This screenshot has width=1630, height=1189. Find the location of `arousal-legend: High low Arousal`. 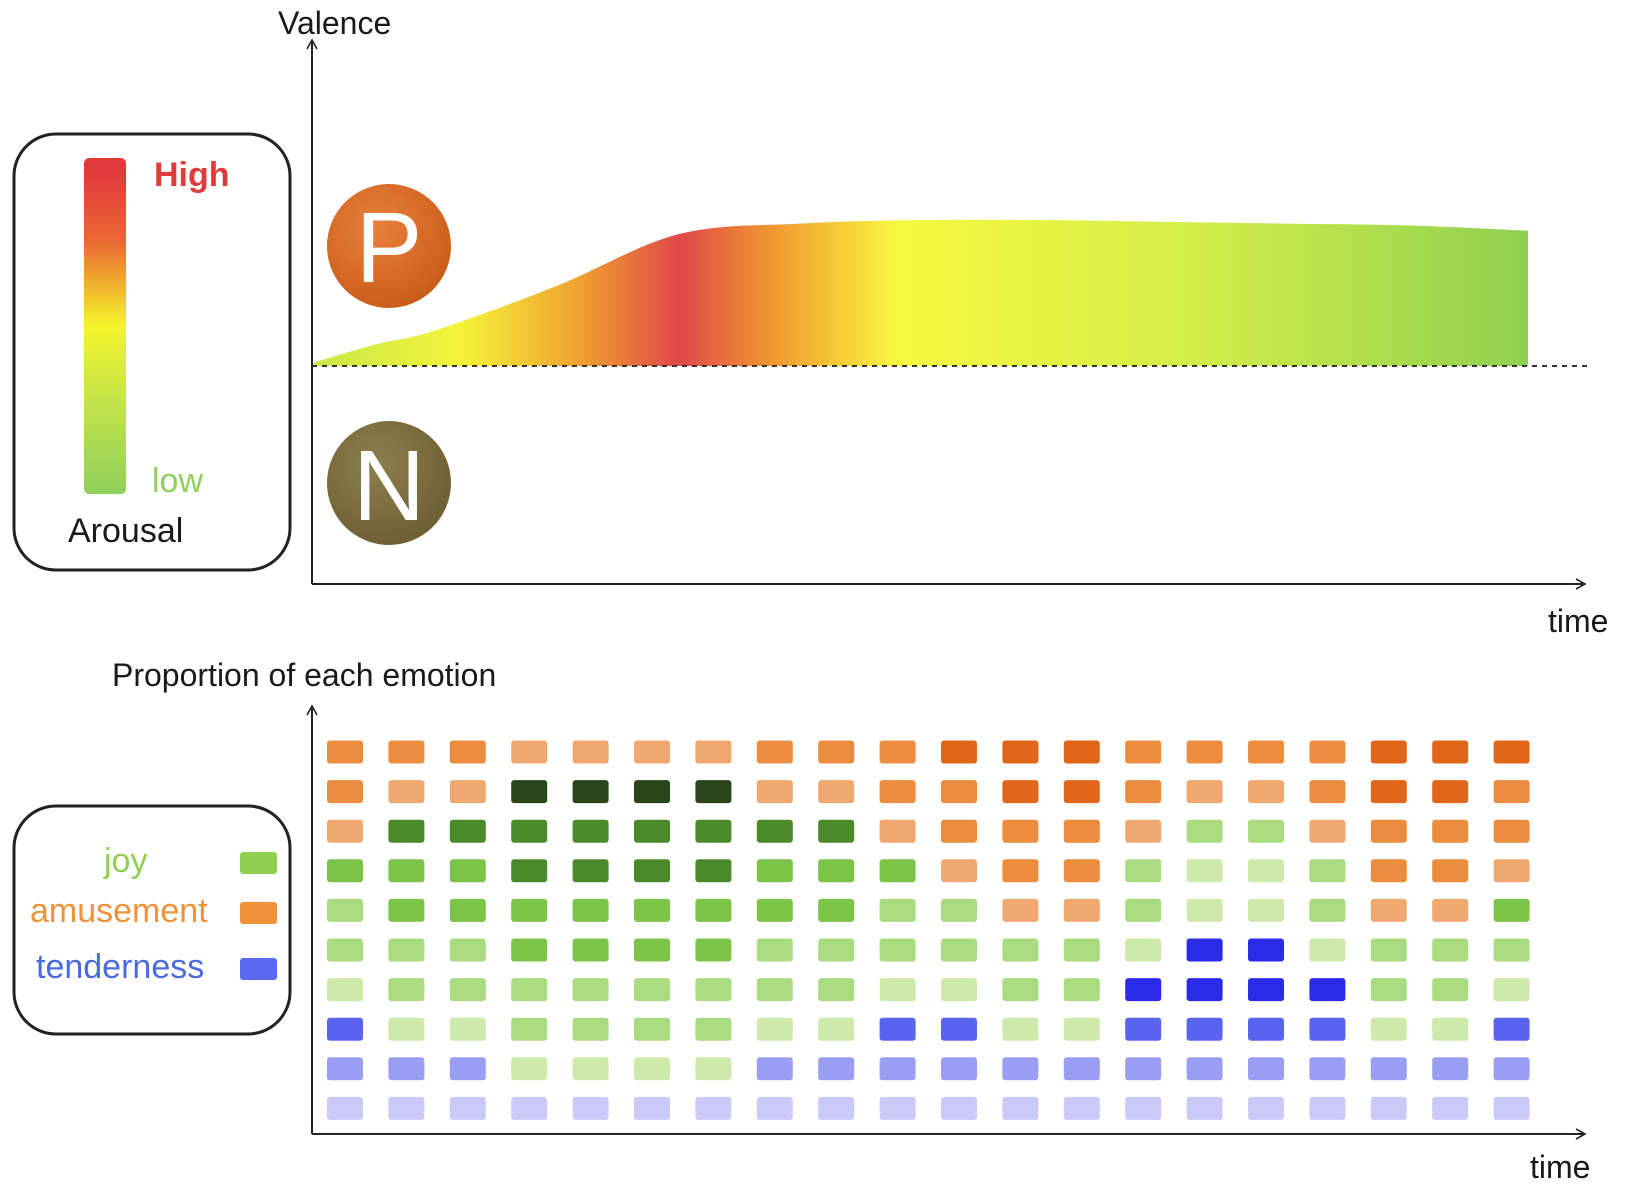

arousal-legend: High low Arousal is located at coordinates (152, 352).